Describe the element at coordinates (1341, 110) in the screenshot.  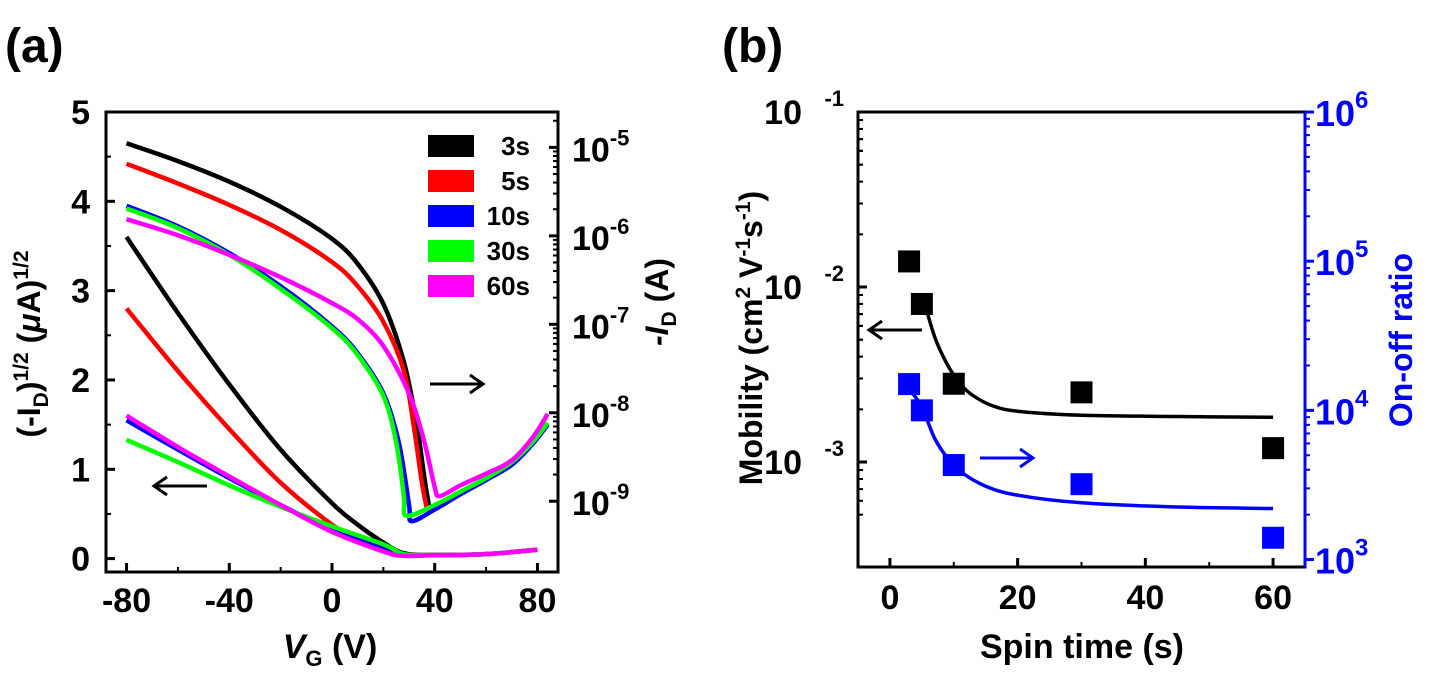
I see `y-right-tick-label: 10⁶` at that location.